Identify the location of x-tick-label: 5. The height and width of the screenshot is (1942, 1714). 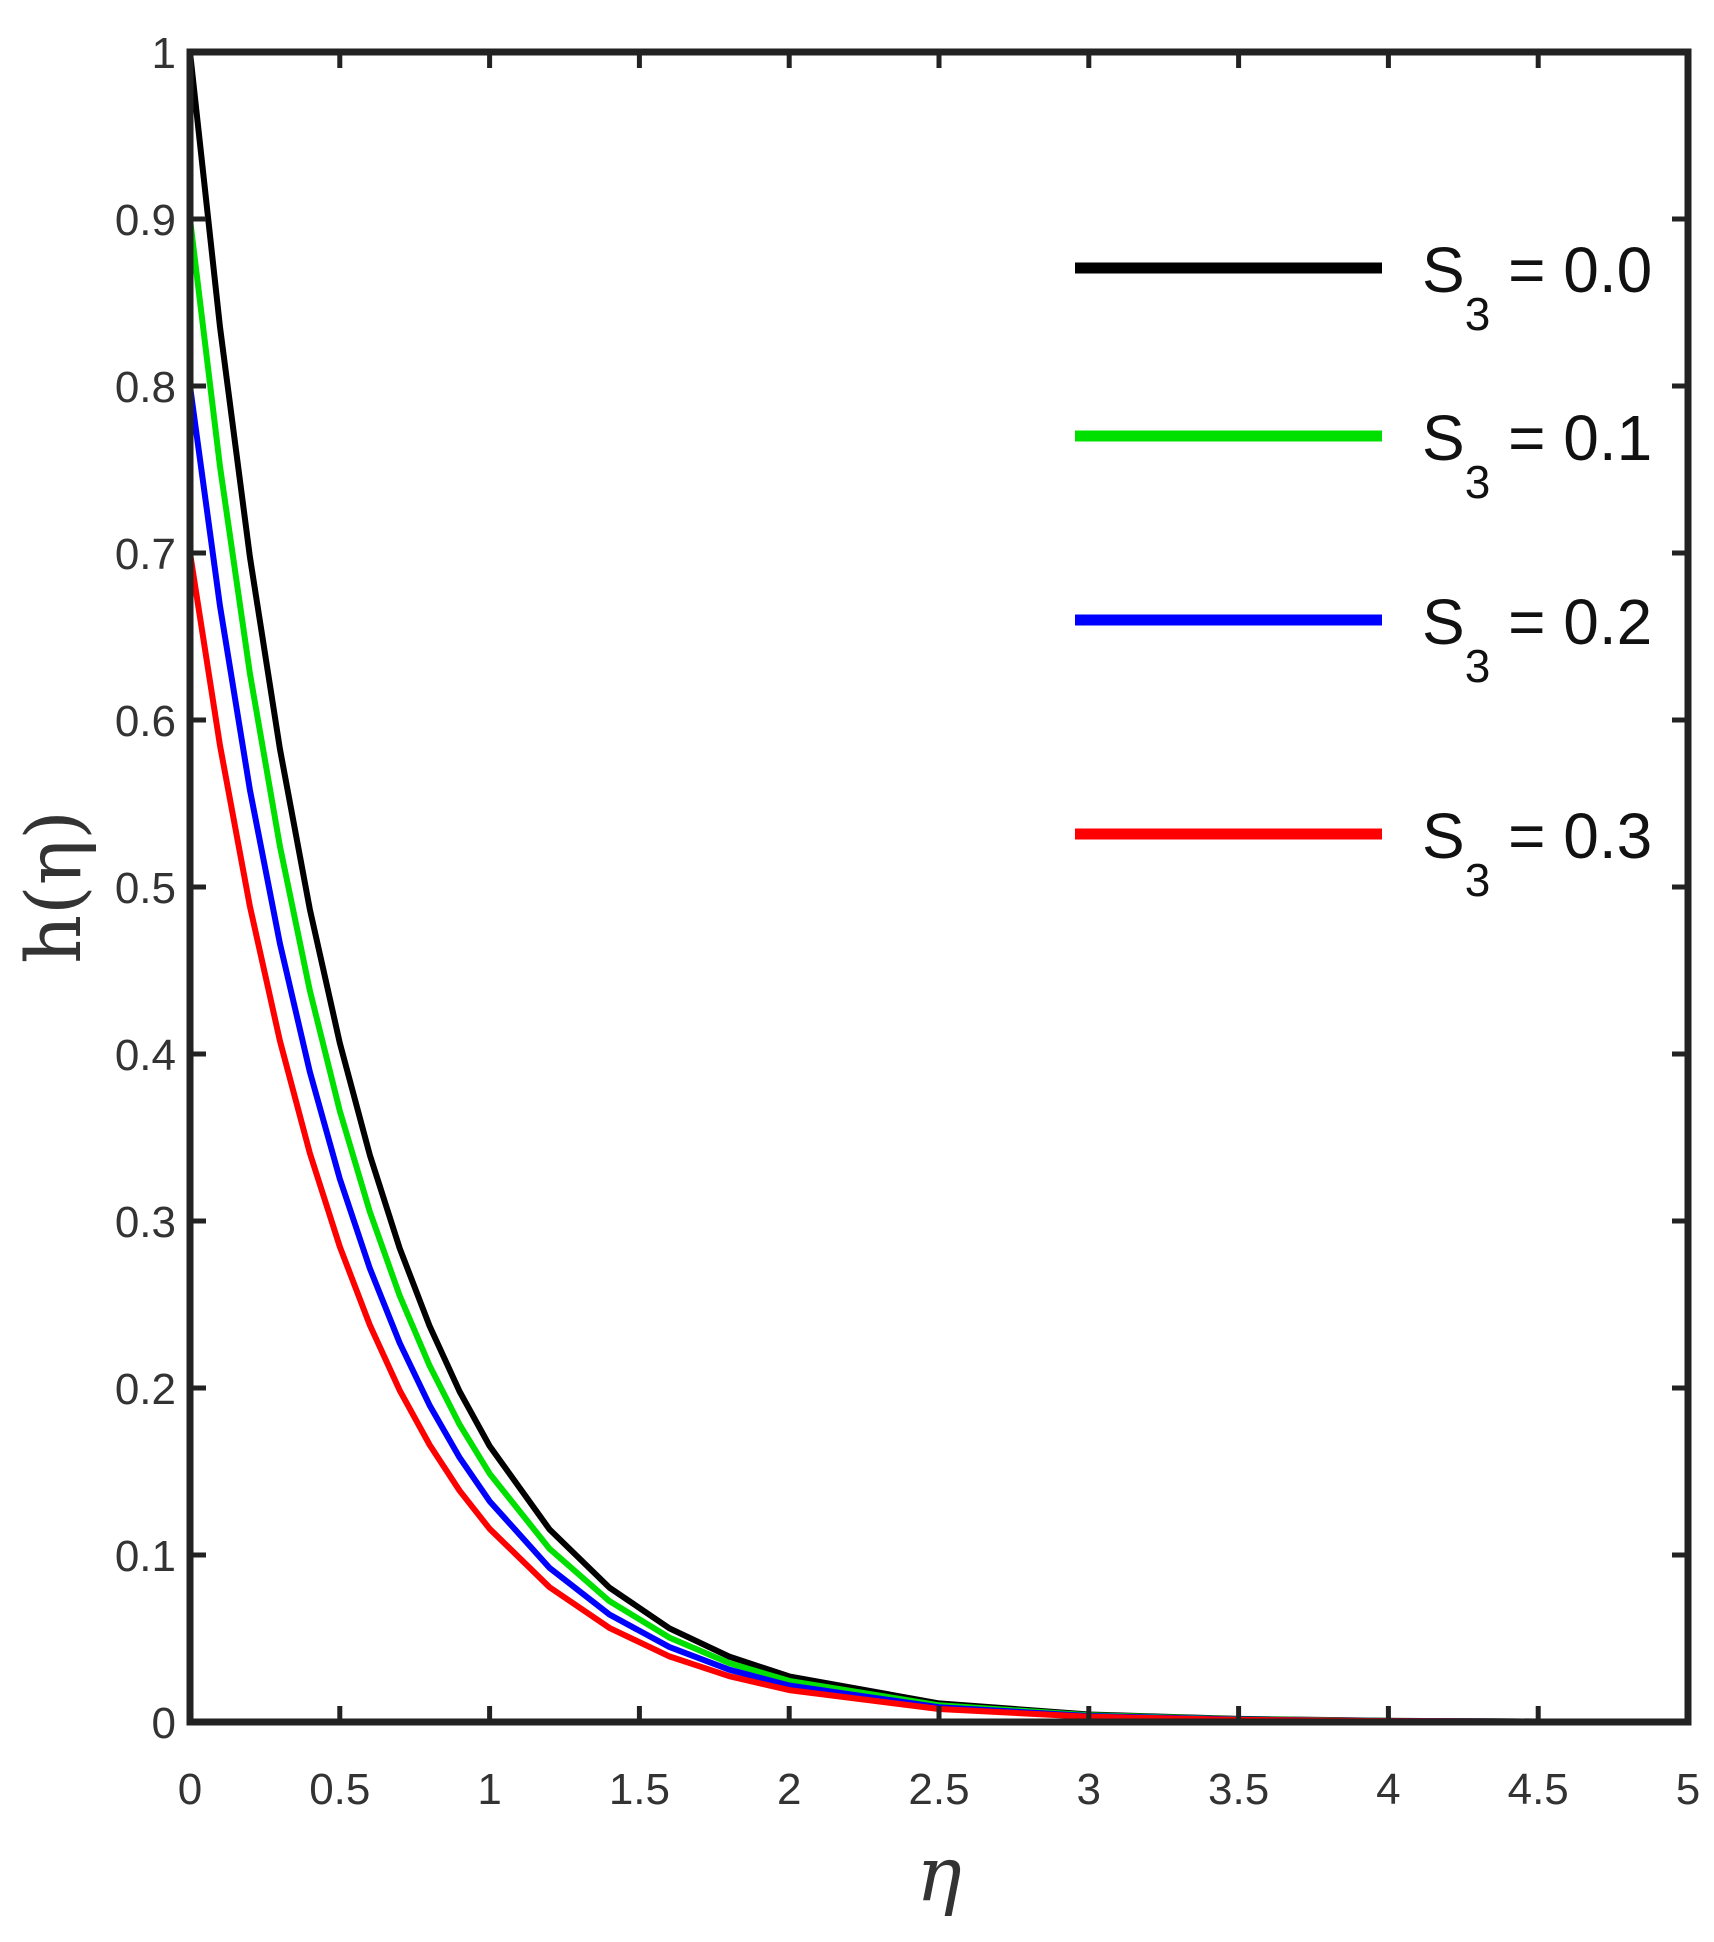
(1688, 1789).